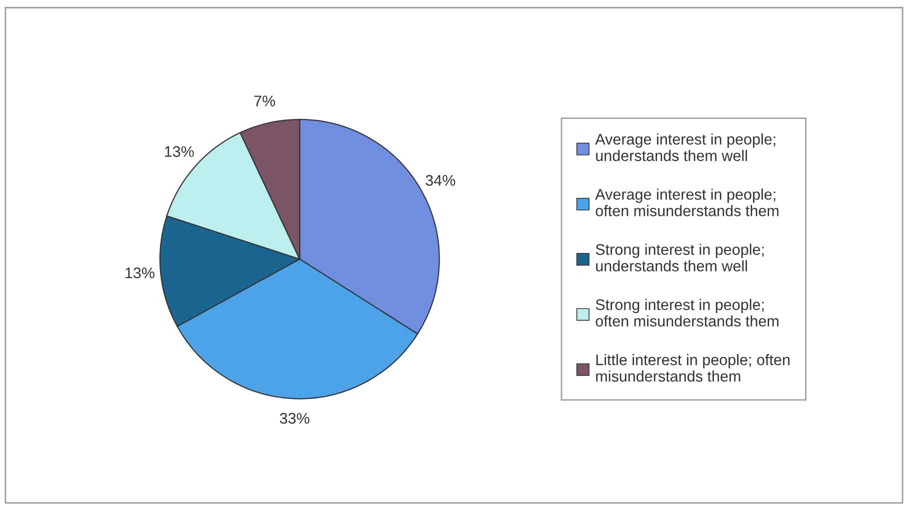 This screenshot has width=908, height=508. What do you see at coordinates (687, 312) in the screenshot?
I see `legend-label: Strong interest in people; often misunderstands them` at bounding box center [687, 312].